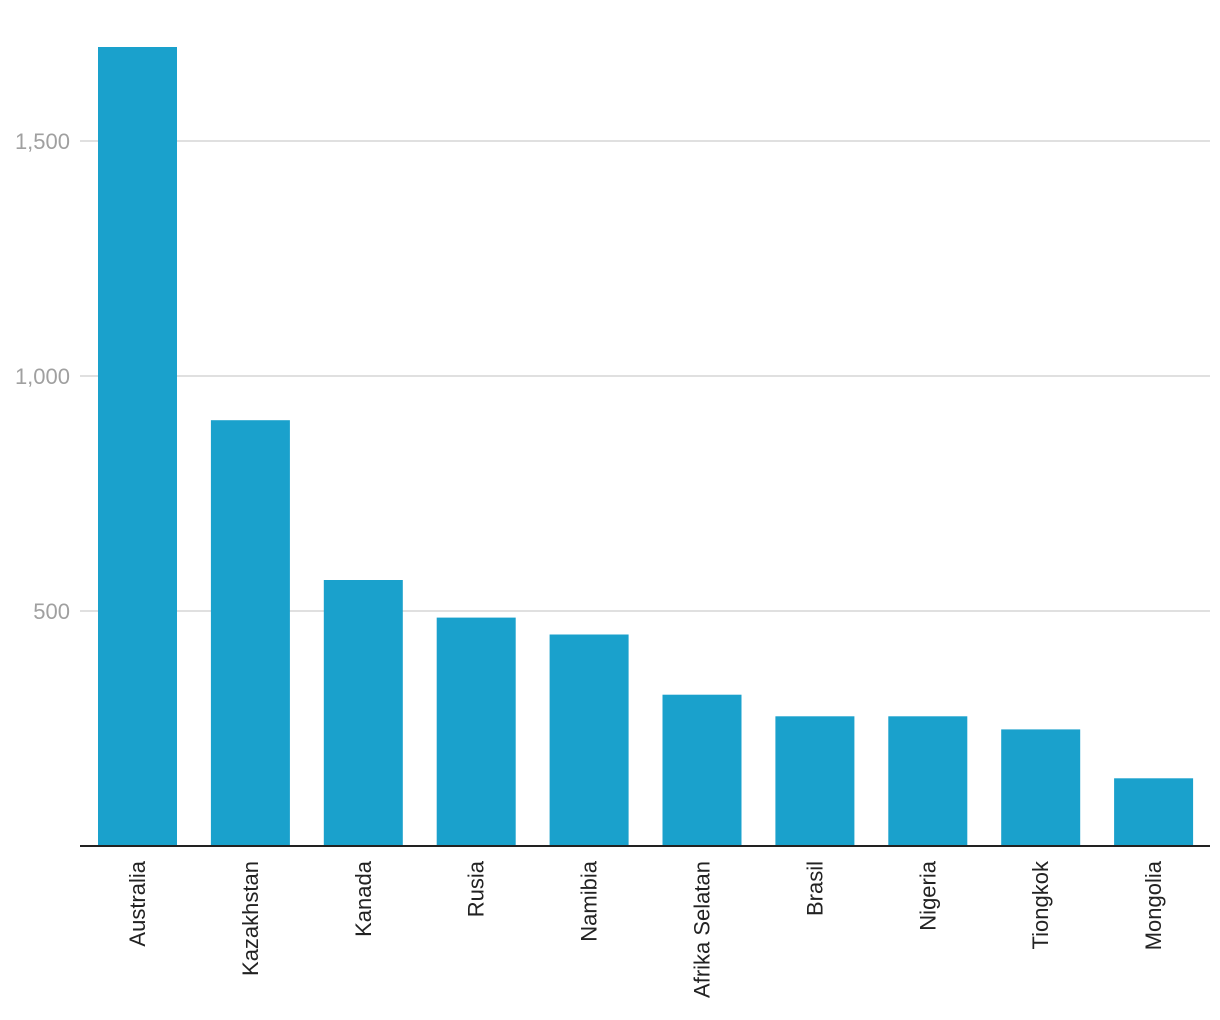  Describe the element at coordinates (137, 903) in the screenshot. I see `x-tick-label: Australia` at that location.